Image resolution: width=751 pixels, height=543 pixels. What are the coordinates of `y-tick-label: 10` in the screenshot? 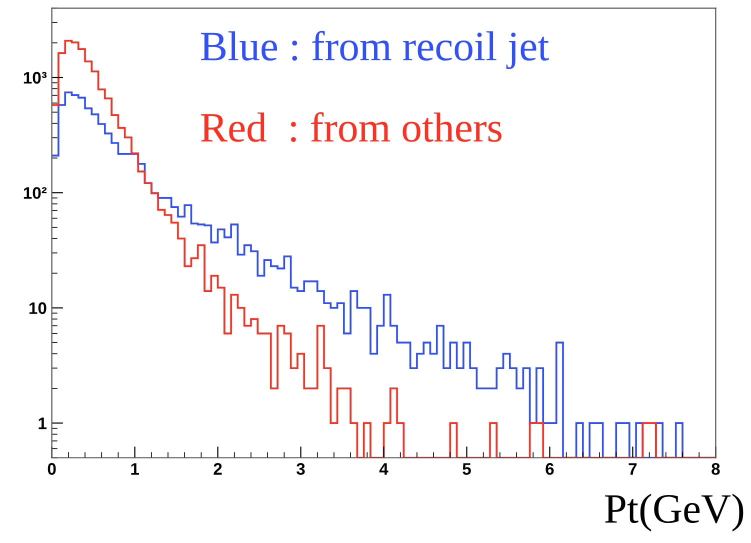 It's located at (37, 308).